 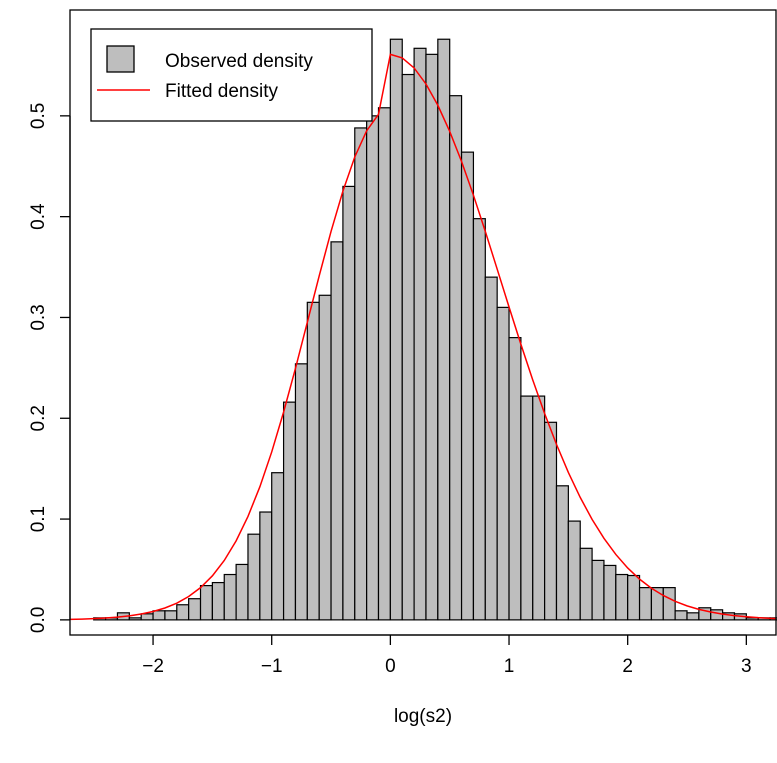 I want to click on x-tick-label: 2, so click(x=627, y=666).